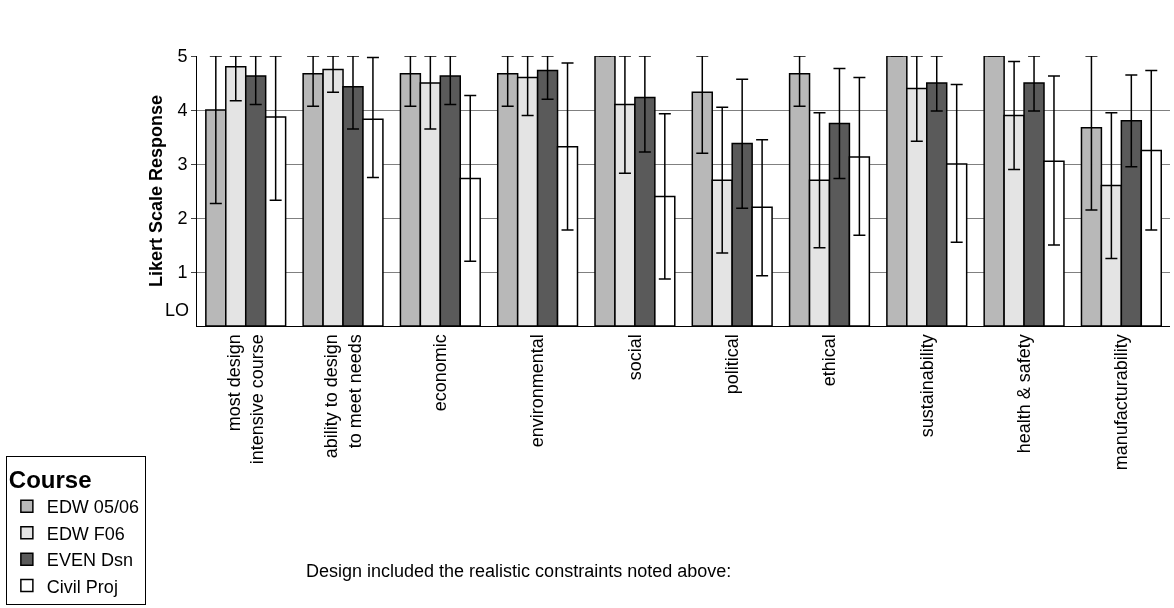 The width and height of the screenshot is (1174, 608). Describe the element at coordinates (245, 399) in the screenshot. I see `x-tick-label: most design intensive course` at that location.